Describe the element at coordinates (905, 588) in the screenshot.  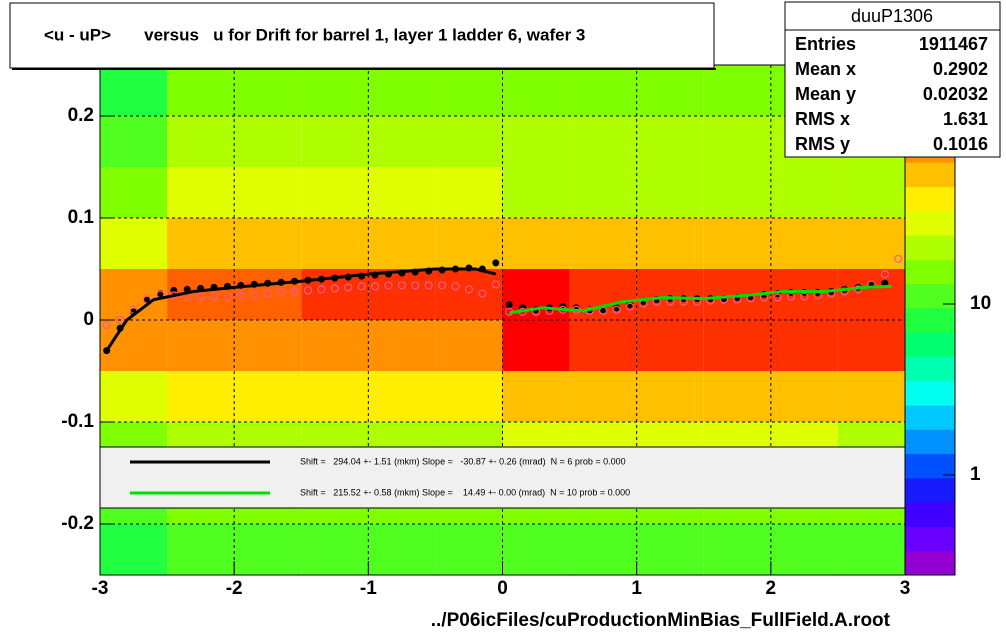
I see `x-tick-label: 3` at that location.